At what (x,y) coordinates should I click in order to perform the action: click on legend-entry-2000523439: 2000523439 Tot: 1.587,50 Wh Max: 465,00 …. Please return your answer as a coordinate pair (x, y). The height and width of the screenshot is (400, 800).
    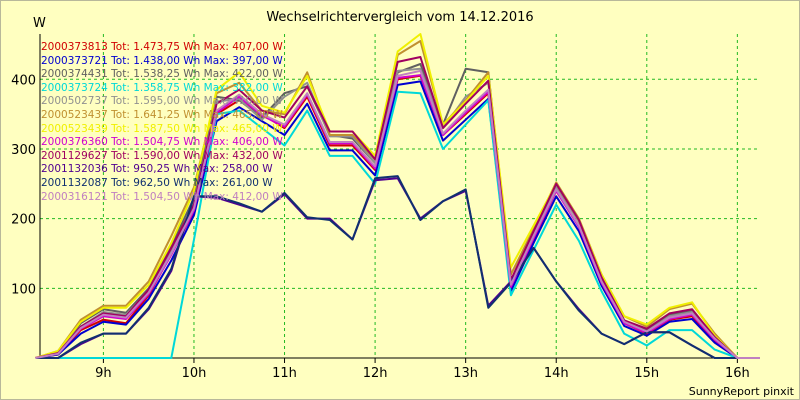
    Looking at the image, I should click on (162, 128).